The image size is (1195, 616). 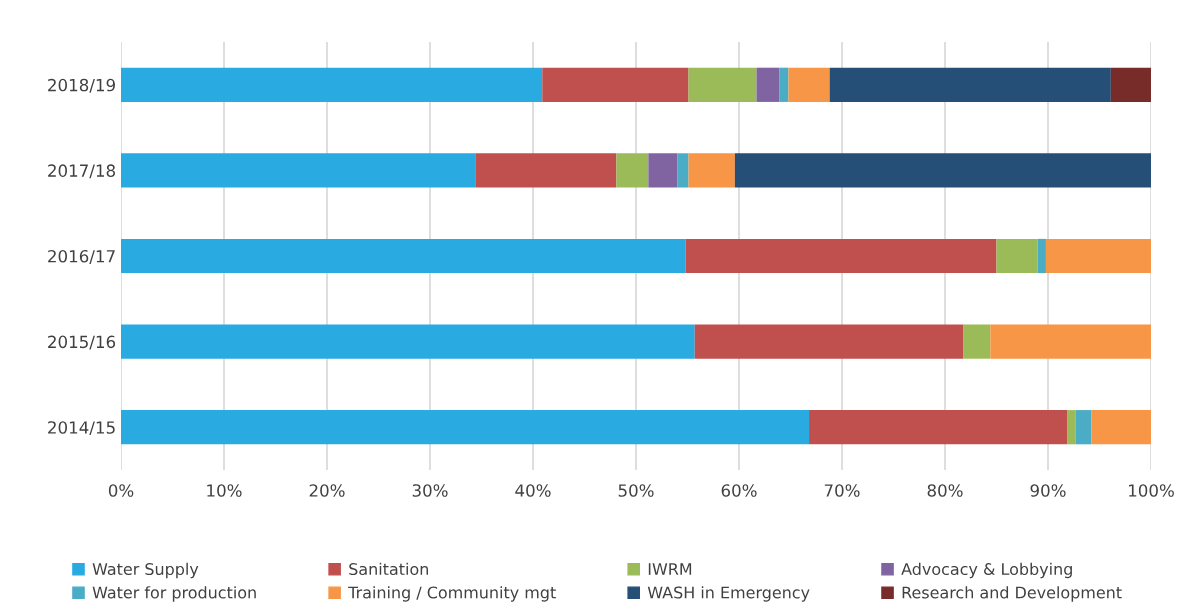 What do you see at coordinates (1151, 490) in the screenshot?
I see `x-tick-label: 100%` at bounding box center [1151, 490].